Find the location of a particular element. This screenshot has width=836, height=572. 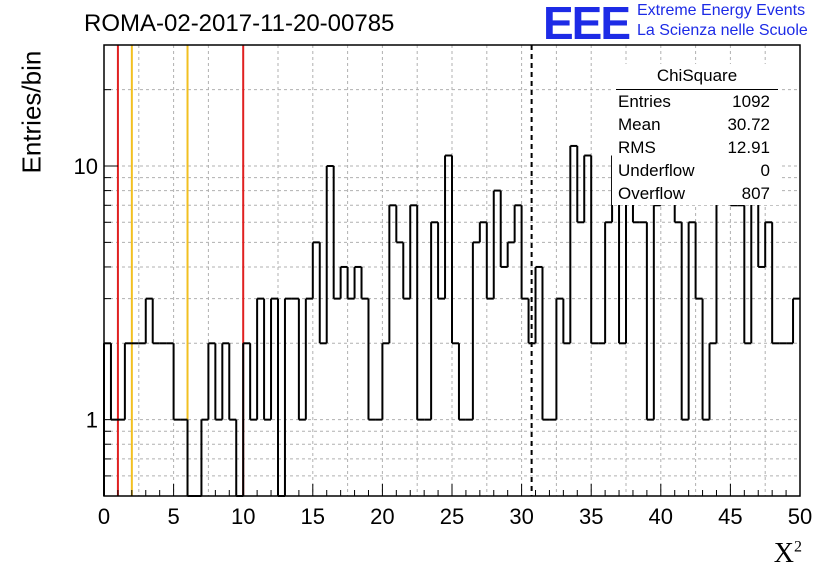

y-tick-label: 1 is located at coordinates (92, 420).